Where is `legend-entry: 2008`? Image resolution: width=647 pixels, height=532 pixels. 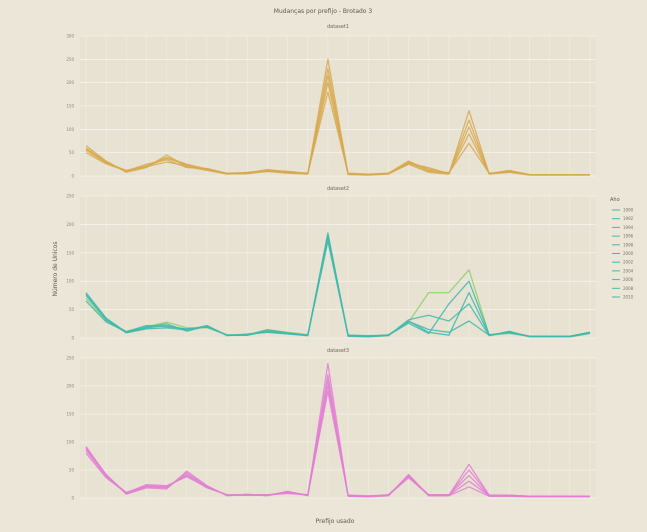 legend-entry: 2008 is located at coordinates (628, 288).